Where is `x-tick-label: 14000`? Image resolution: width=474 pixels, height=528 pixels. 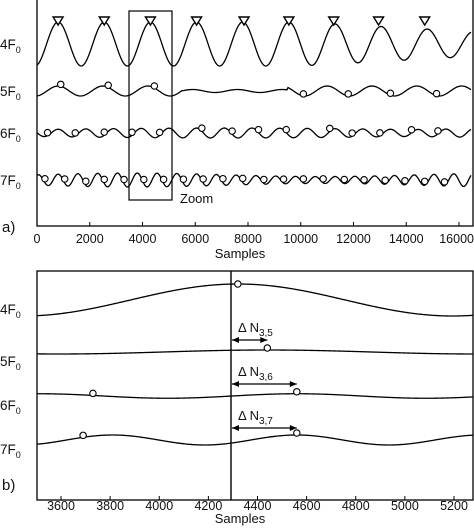
x-tick-label: 14000 is located at coordinates (406, 239).